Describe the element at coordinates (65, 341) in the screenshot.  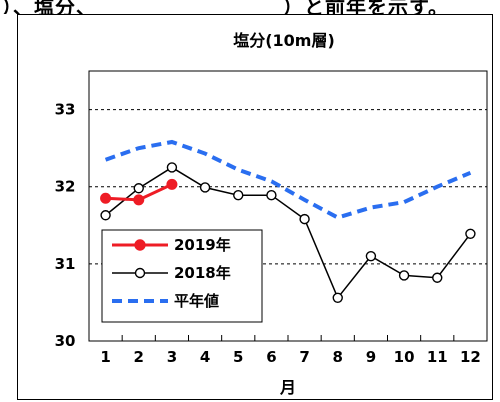
I see `y-tick-label-0: 30` at that location.